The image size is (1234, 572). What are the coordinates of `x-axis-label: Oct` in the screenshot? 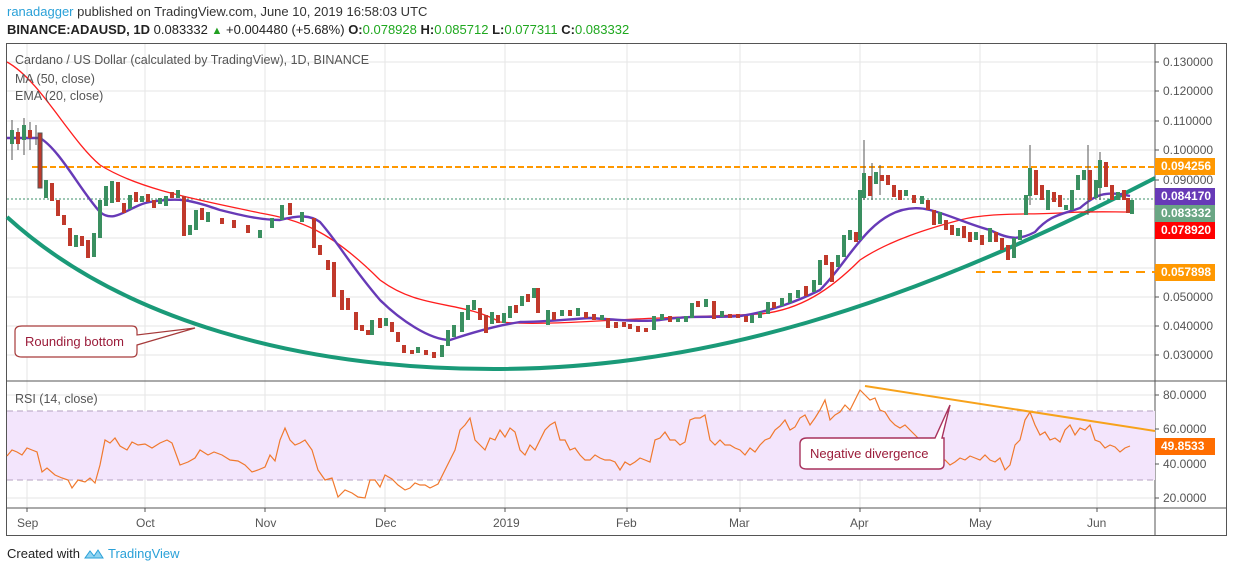 It's located at (145, 523).